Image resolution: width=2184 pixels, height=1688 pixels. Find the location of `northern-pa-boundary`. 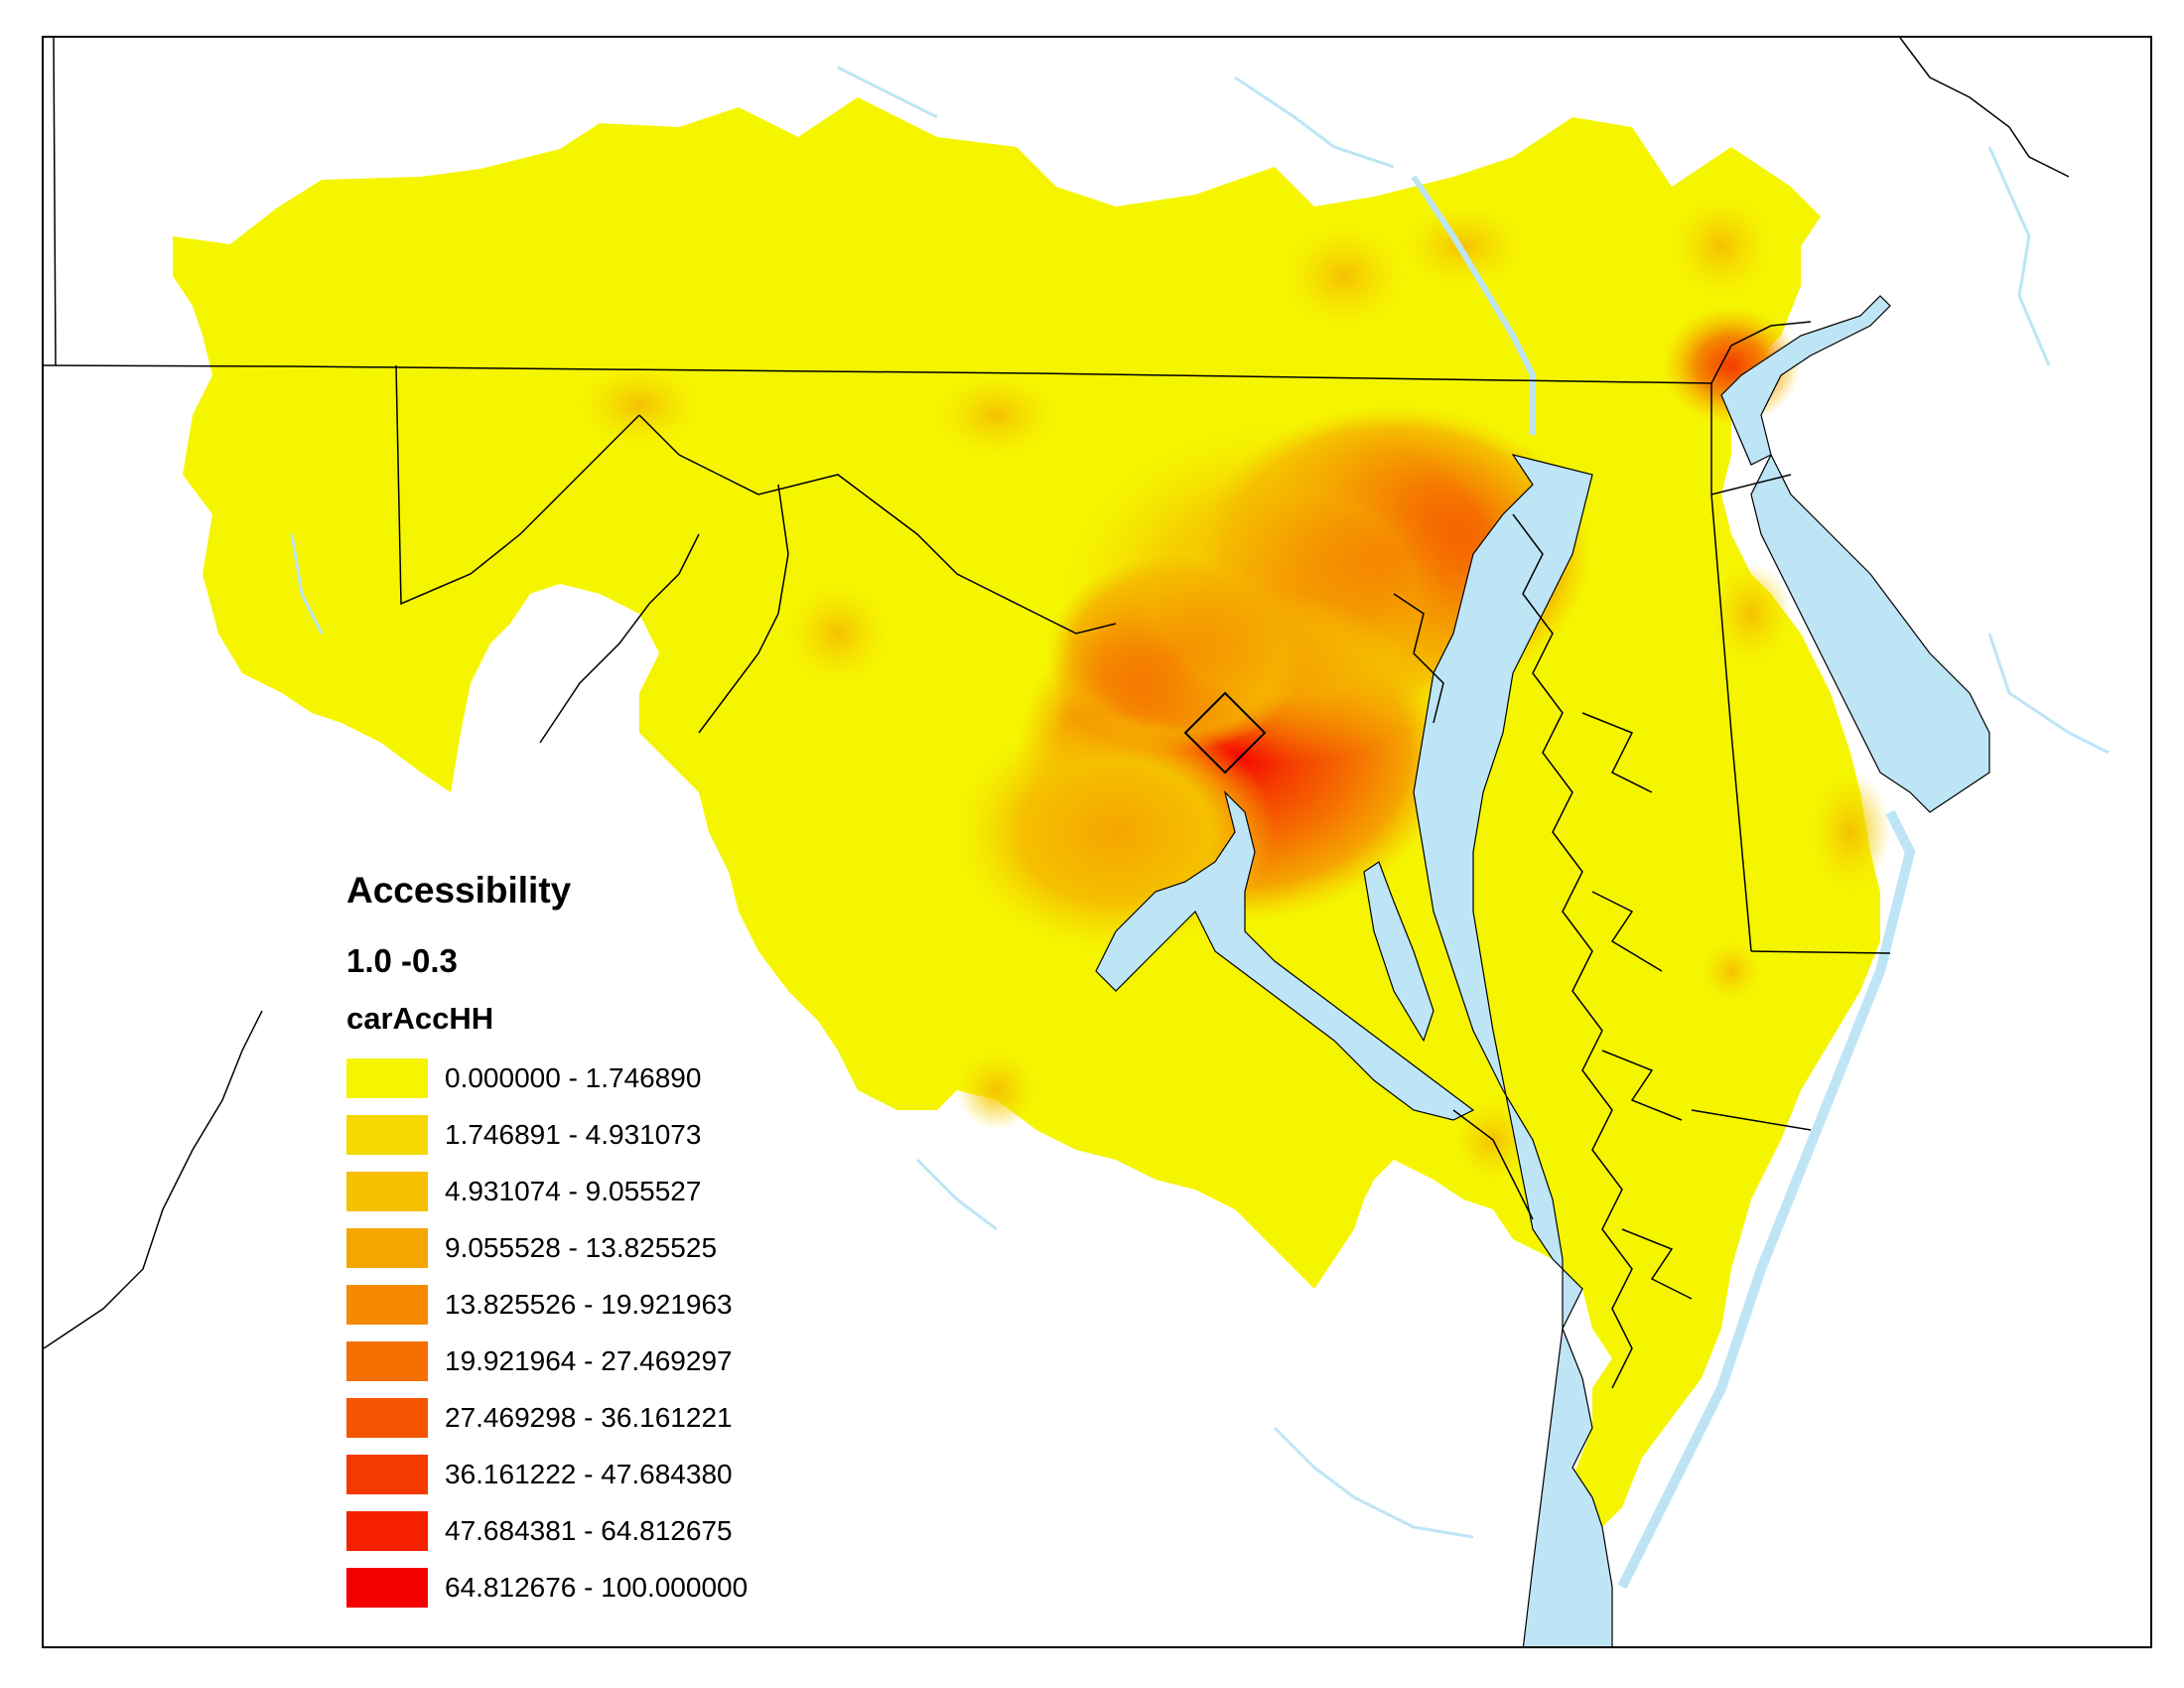

northern-pa-boundary is located at coordinates (1984, 108).